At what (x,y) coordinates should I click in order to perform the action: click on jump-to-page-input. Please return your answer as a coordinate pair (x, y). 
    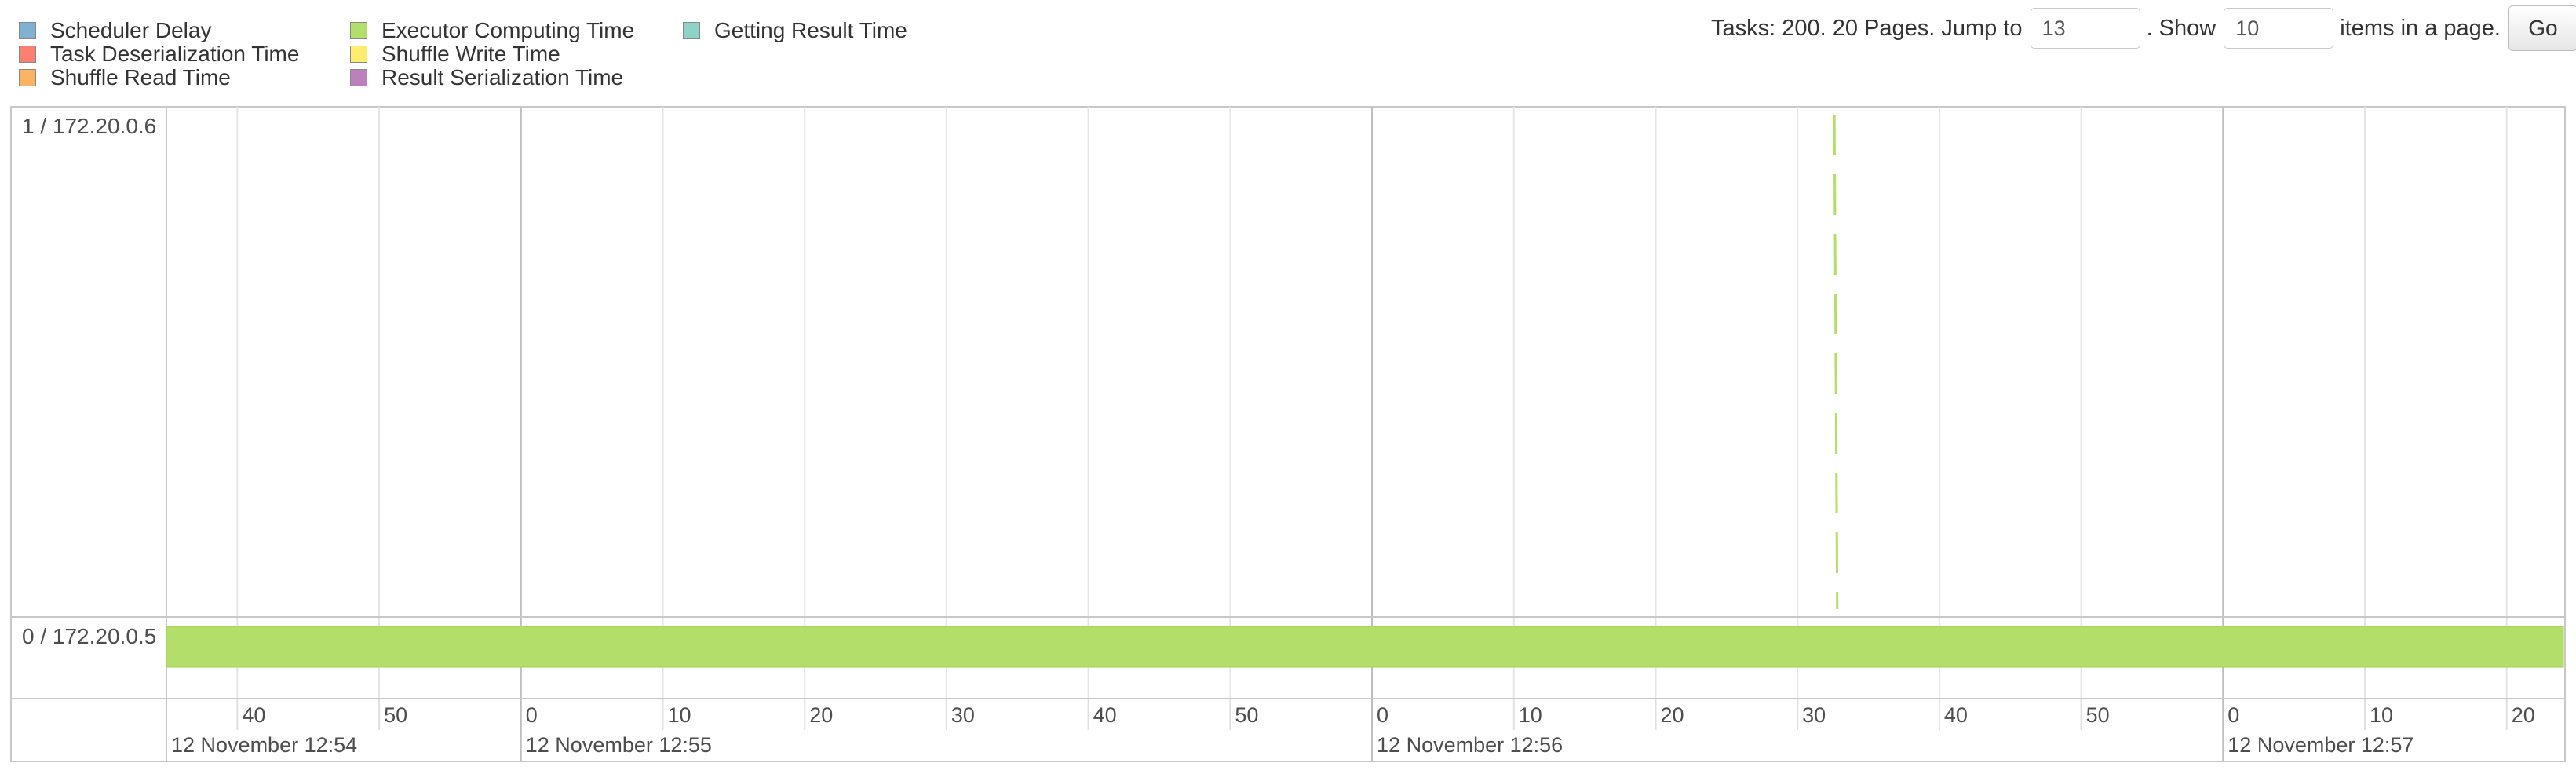
    Looking at the image, I should click on (2085, 28).